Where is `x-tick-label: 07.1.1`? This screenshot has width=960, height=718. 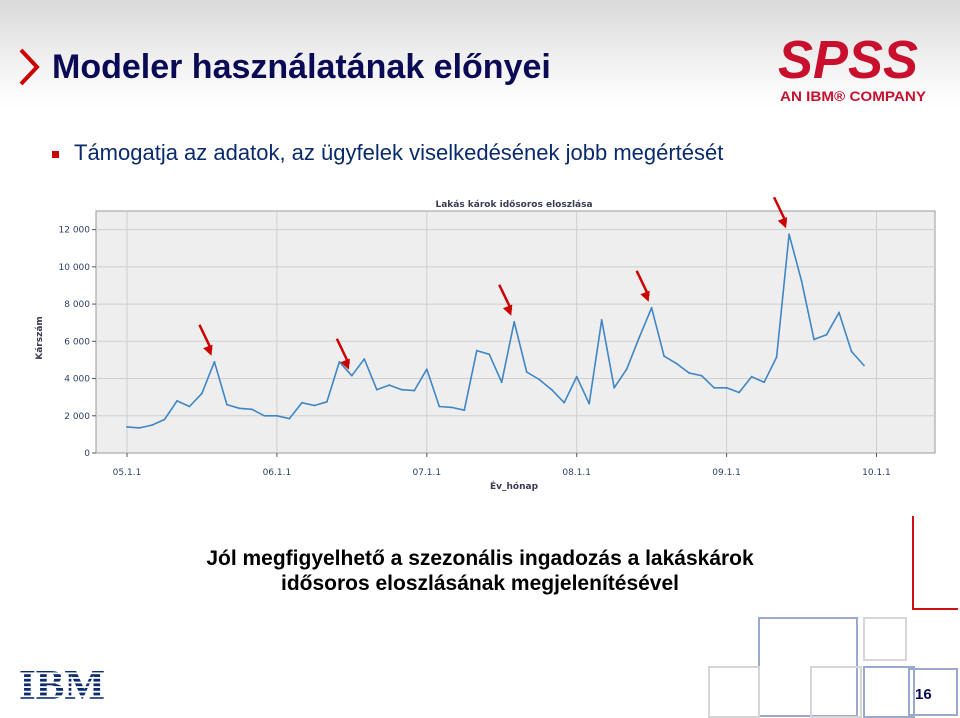 x-tick-label: 07.1.1 is located at coordinates (426, 473).